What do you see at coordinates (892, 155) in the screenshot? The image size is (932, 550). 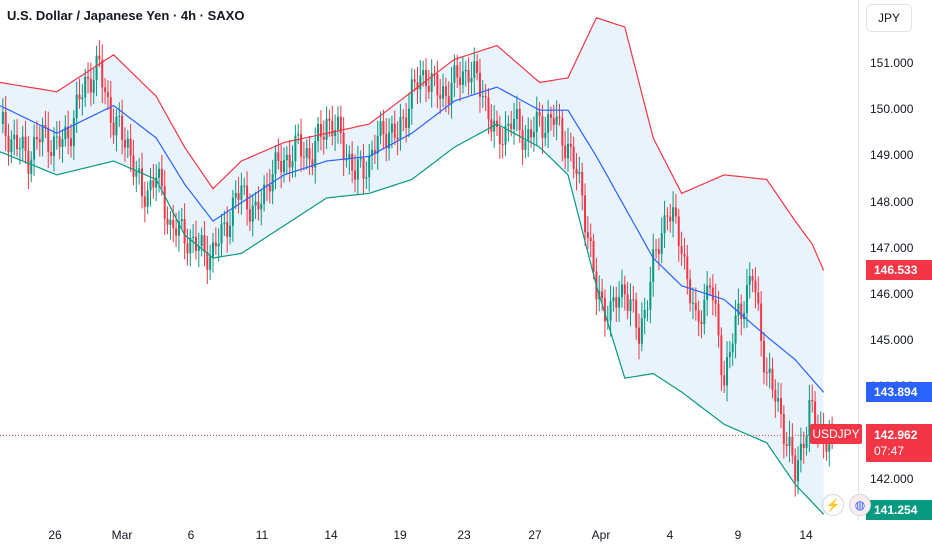 I see `y-tick-label: 149.000` at bounding box center [892, 155].